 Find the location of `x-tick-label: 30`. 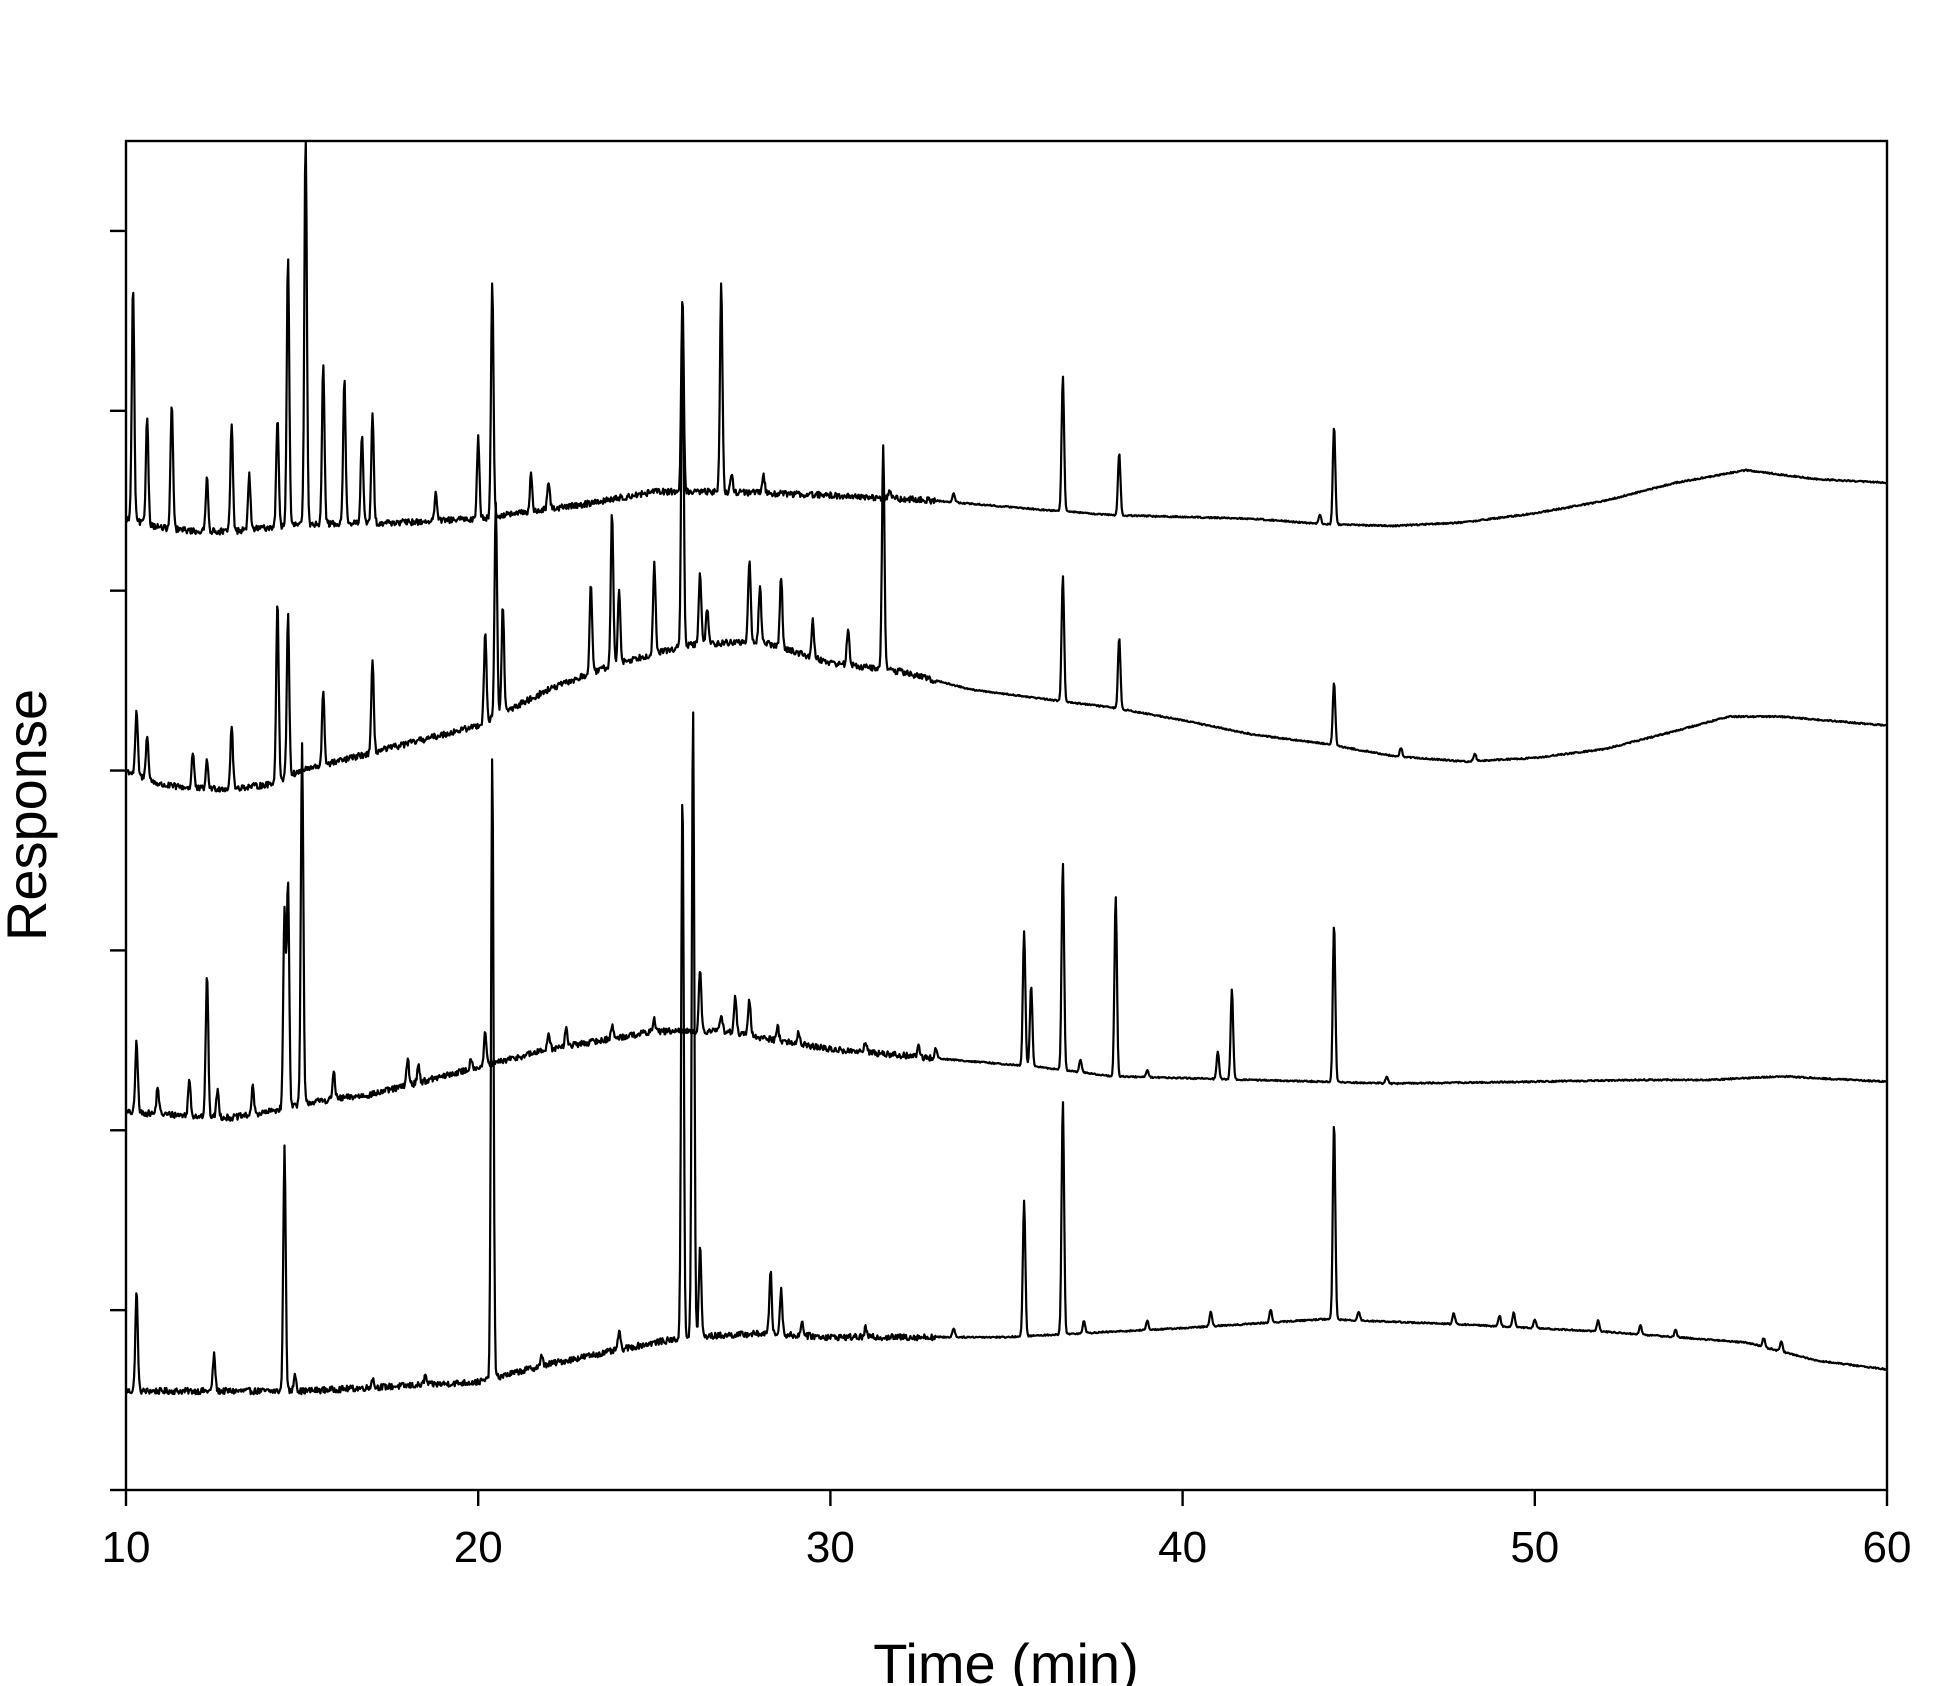

x-tick-label: 30 is located at coordinates (830, 1547).